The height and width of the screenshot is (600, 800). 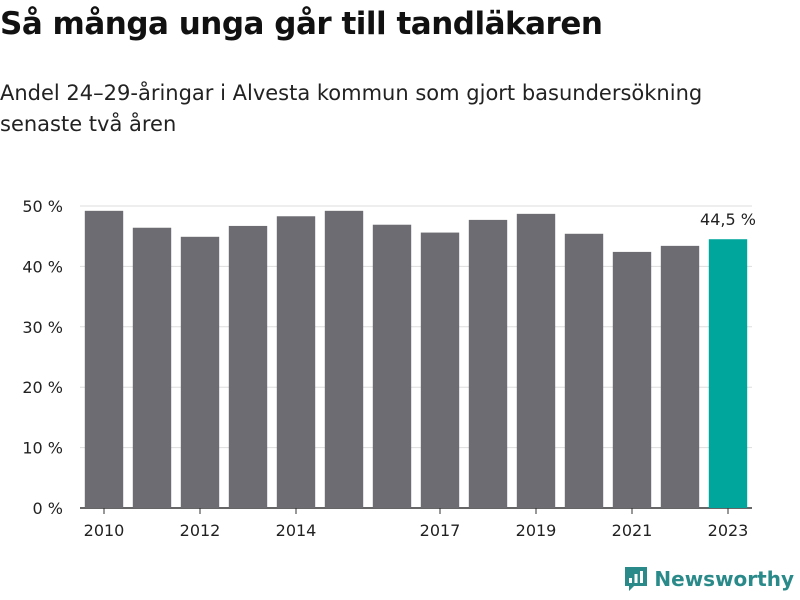 I want to click on x-tick-label: 2017, so click(x=440, y=530).